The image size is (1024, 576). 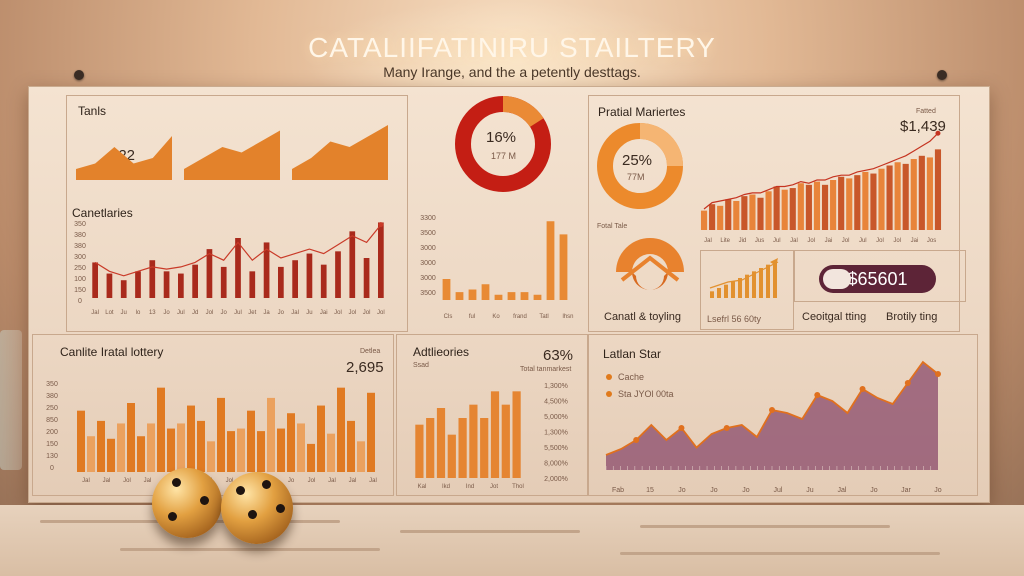 I want to click on adtliories-ytick: 8,000%, so click(x=556, y=464).